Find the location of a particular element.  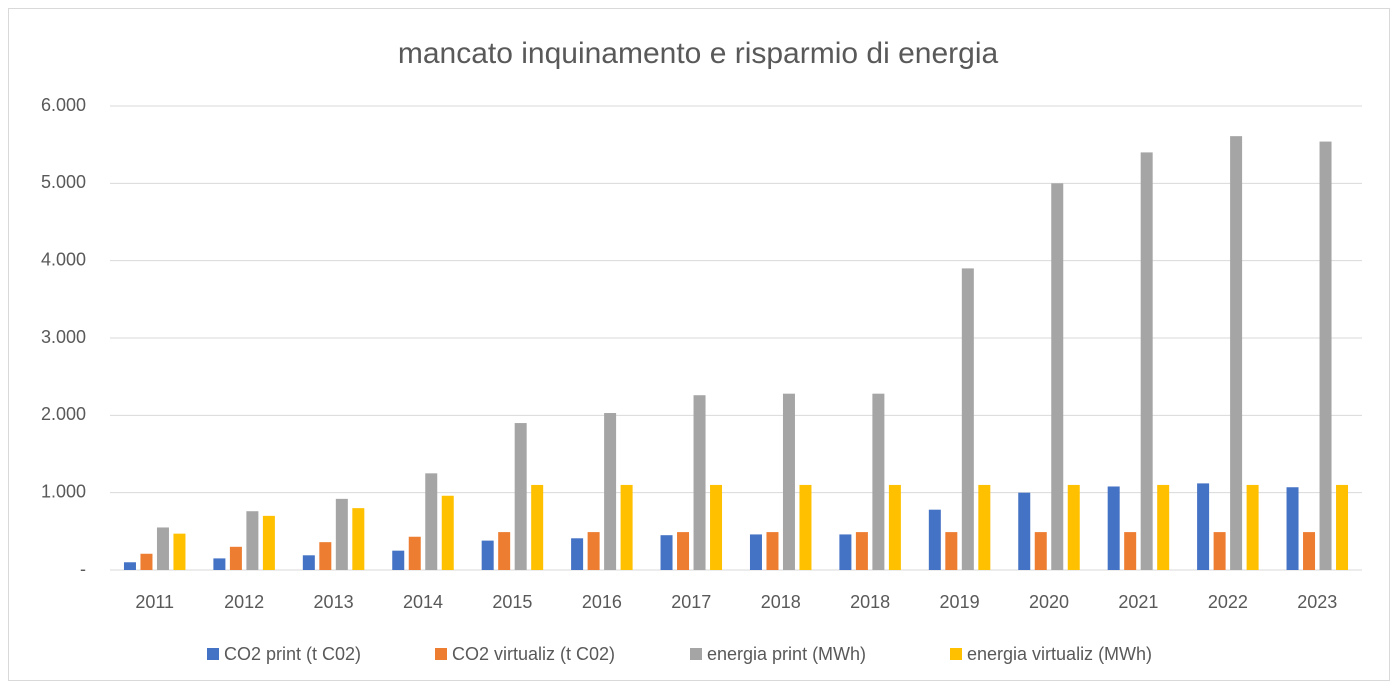

y-tick-label: 2.000 is located at coordinates (63, 414).